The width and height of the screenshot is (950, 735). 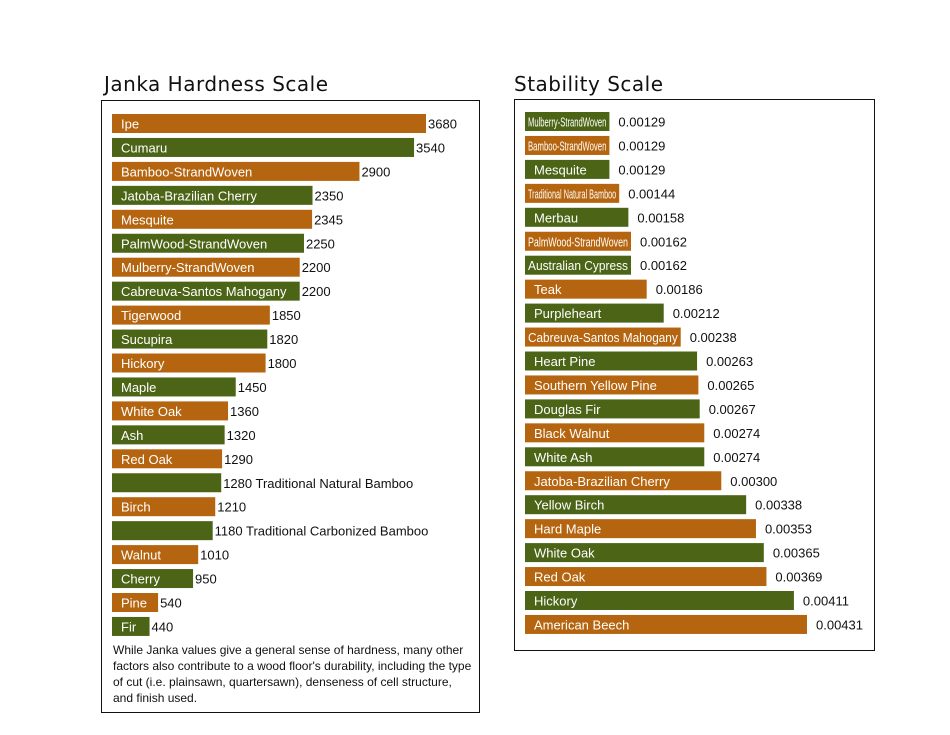 What do you see at coordinates (651, 193) in the screenshot?
I see `value-label-1-3: 0.00144` at bounding box center [651, 193].